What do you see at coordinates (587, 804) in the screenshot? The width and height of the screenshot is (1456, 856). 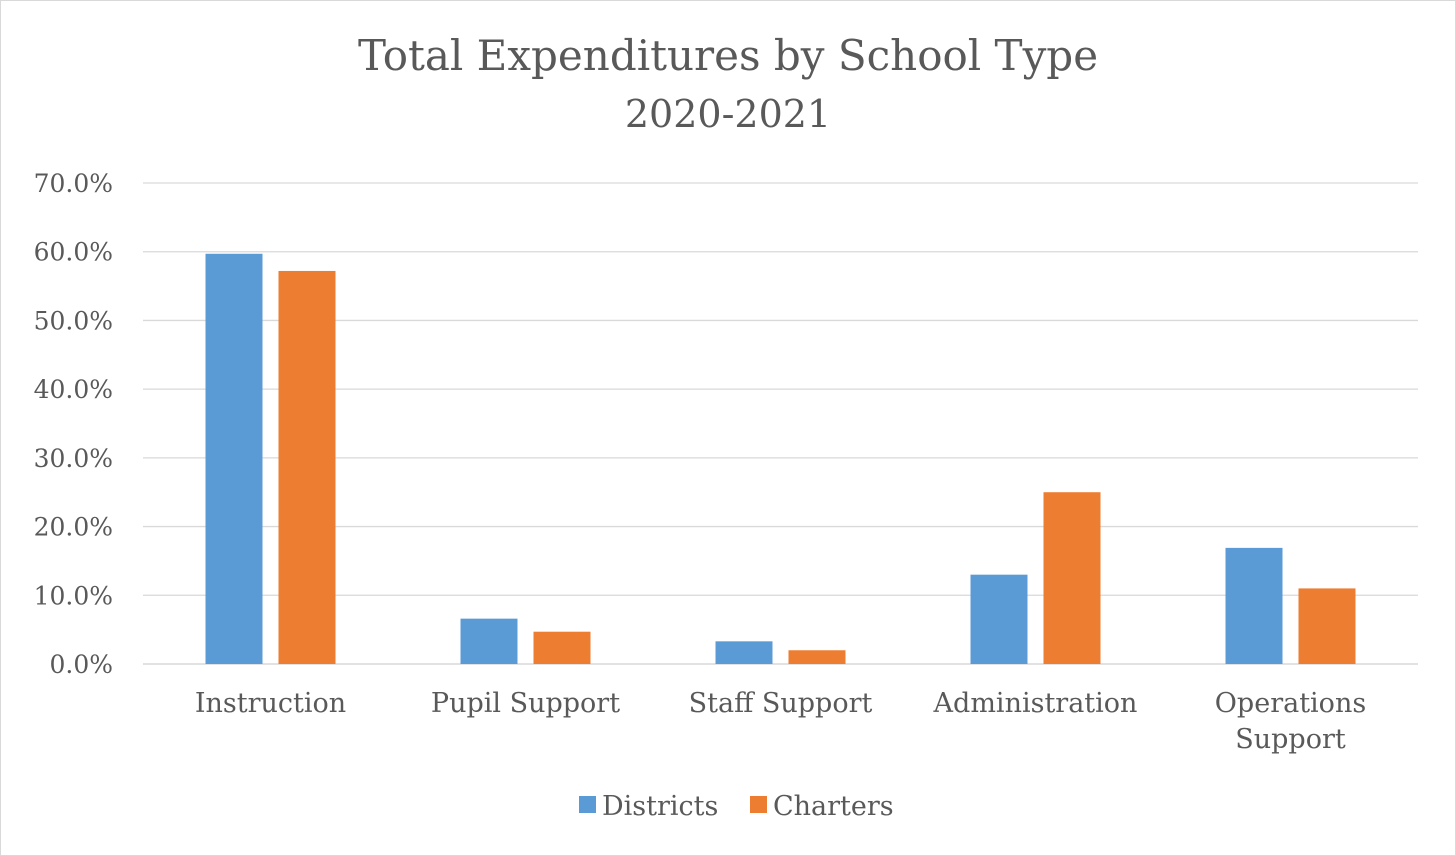 I see `legend-swatch-districts` at bounding box center [587, 804].